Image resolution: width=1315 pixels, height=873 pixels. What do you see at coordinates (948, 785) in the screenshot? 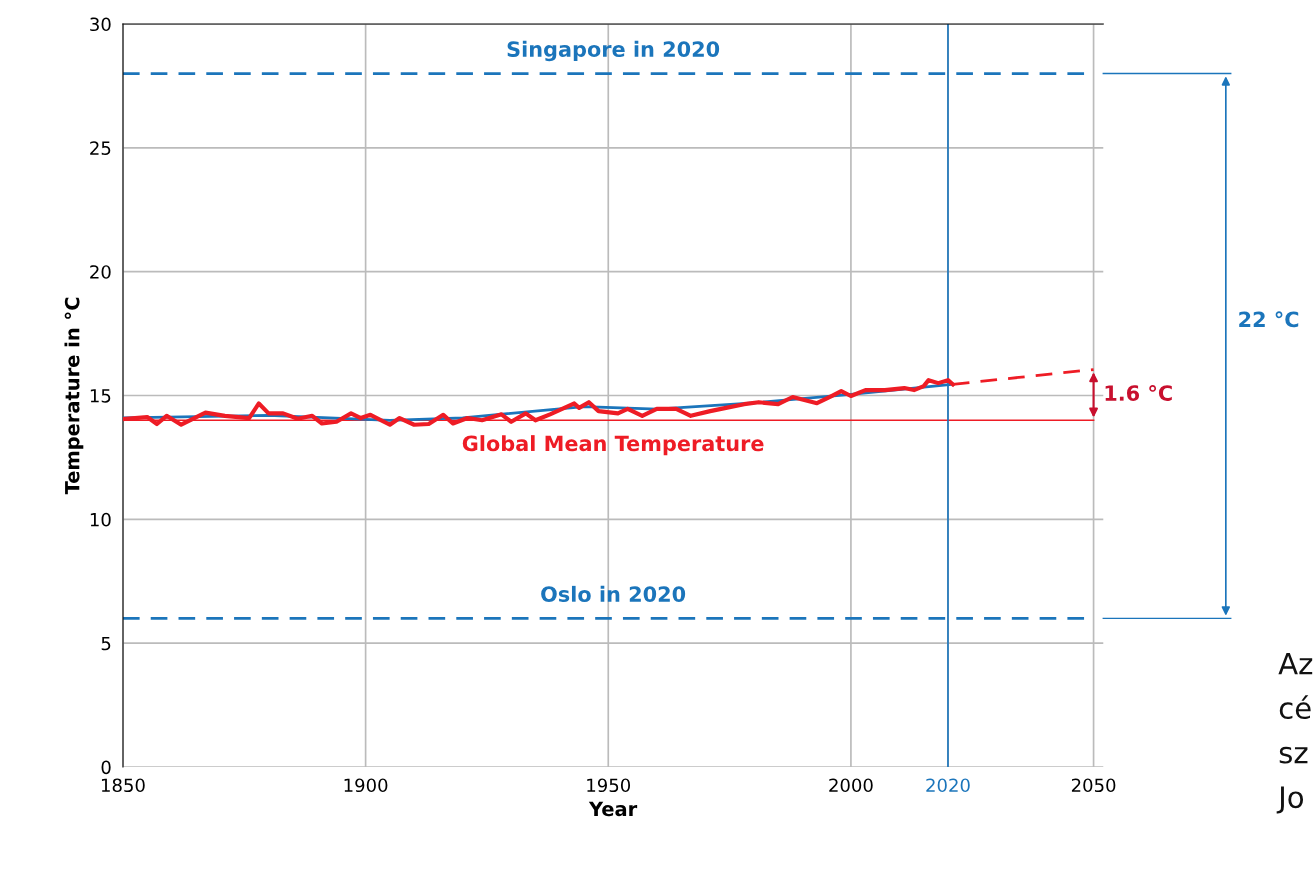
I see `x-tick-label: 2020` at bounding box center [948, 785].